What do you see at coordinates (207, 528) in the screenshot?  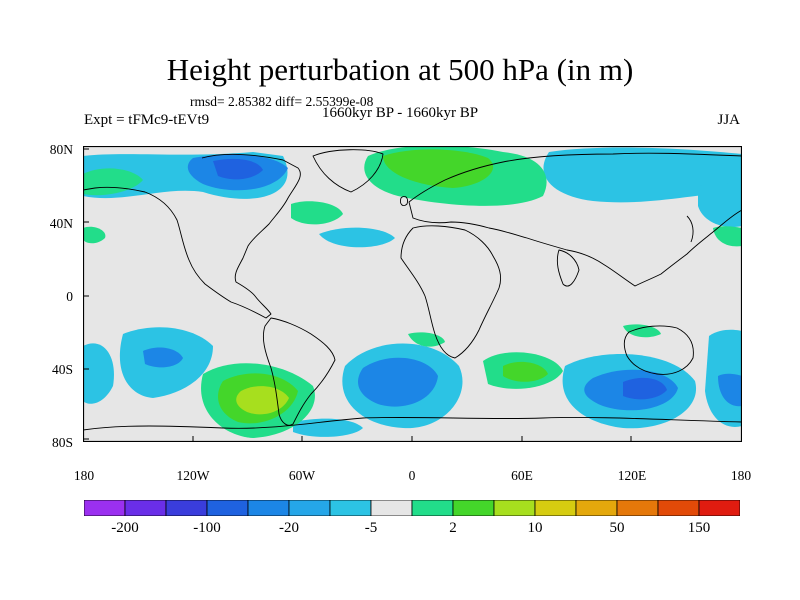 I see `colorbar-label: -100` at bounding box center [207, 528].